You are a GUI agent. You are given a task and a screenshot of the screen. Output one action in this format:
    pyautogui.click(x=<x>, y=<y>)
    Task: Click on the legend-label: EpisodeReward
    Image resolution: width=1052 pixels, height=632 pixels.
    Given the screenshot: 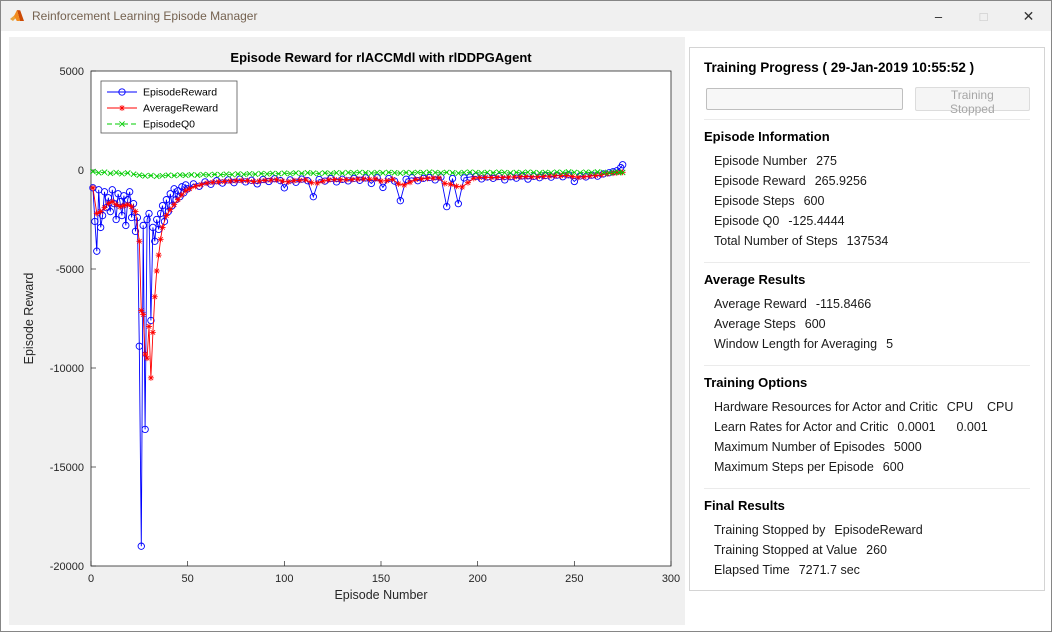 What is the action you would take?
    pyautogui.click(x=180, y=93)
    